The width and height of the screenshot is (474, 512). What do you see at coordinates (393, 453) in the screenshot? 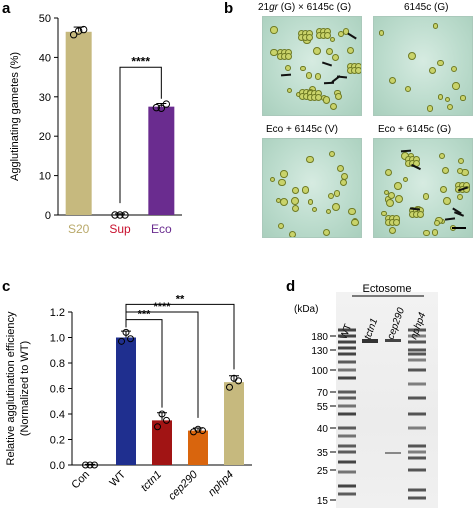
I see `band-cep290` at bounding box center [393, 453].